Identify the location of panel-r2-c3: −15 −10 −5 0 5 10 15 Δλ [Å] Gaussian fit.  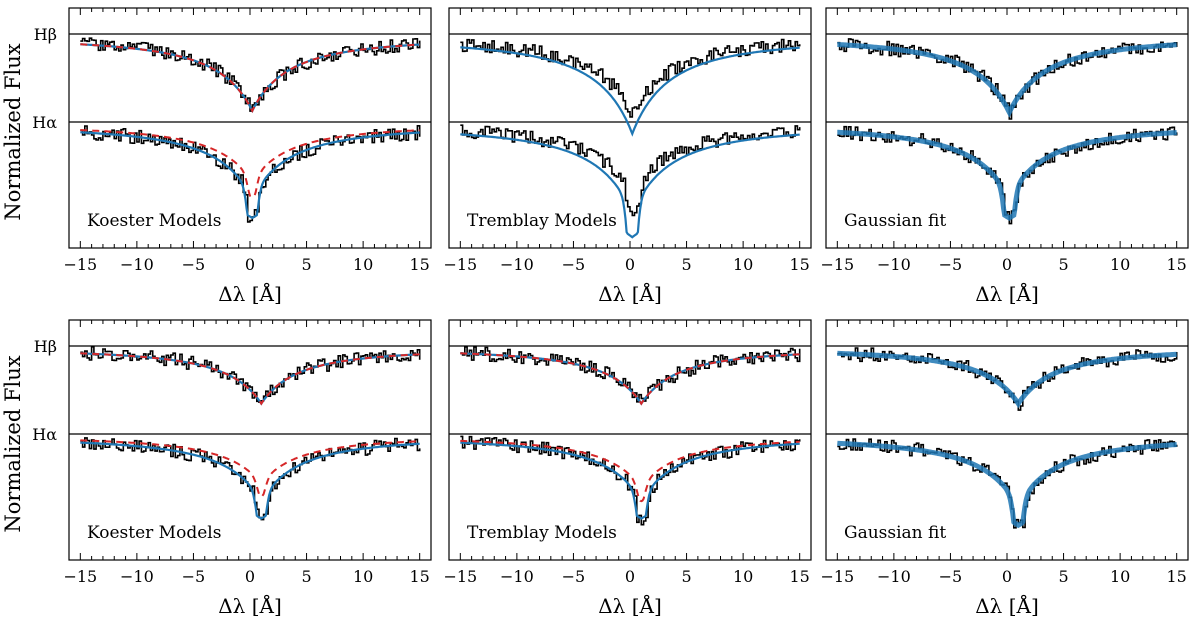
(1004, 468).